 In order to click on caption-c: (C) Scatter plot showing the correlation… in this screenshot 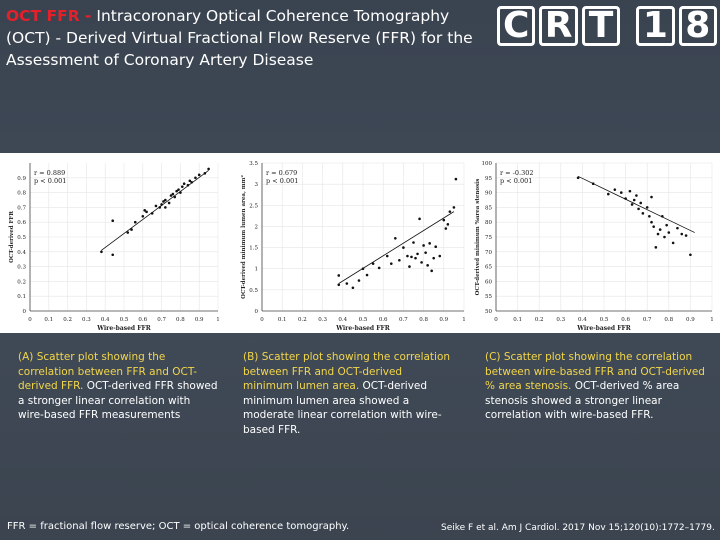, I will do `click(596, 386)`.